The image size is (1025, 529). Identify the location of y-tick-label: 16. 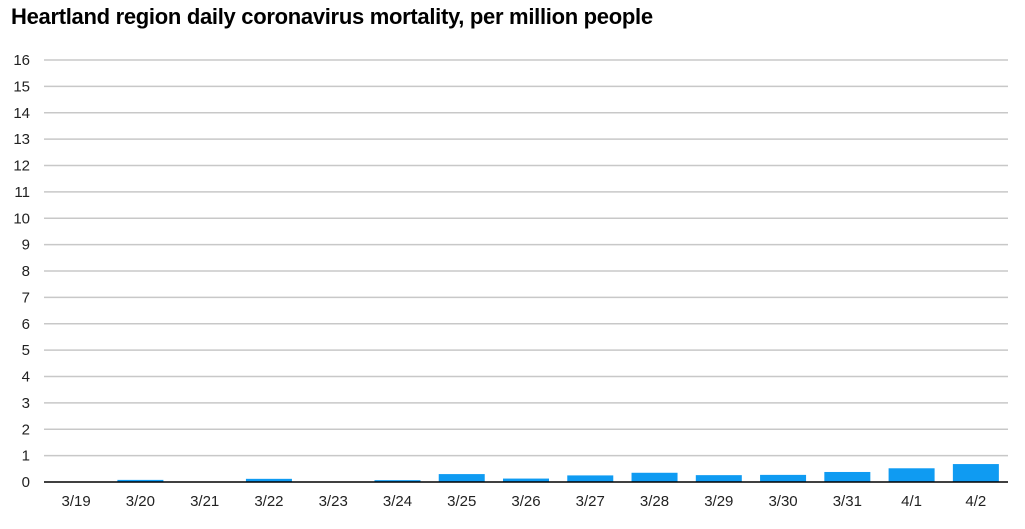
(21, 60).